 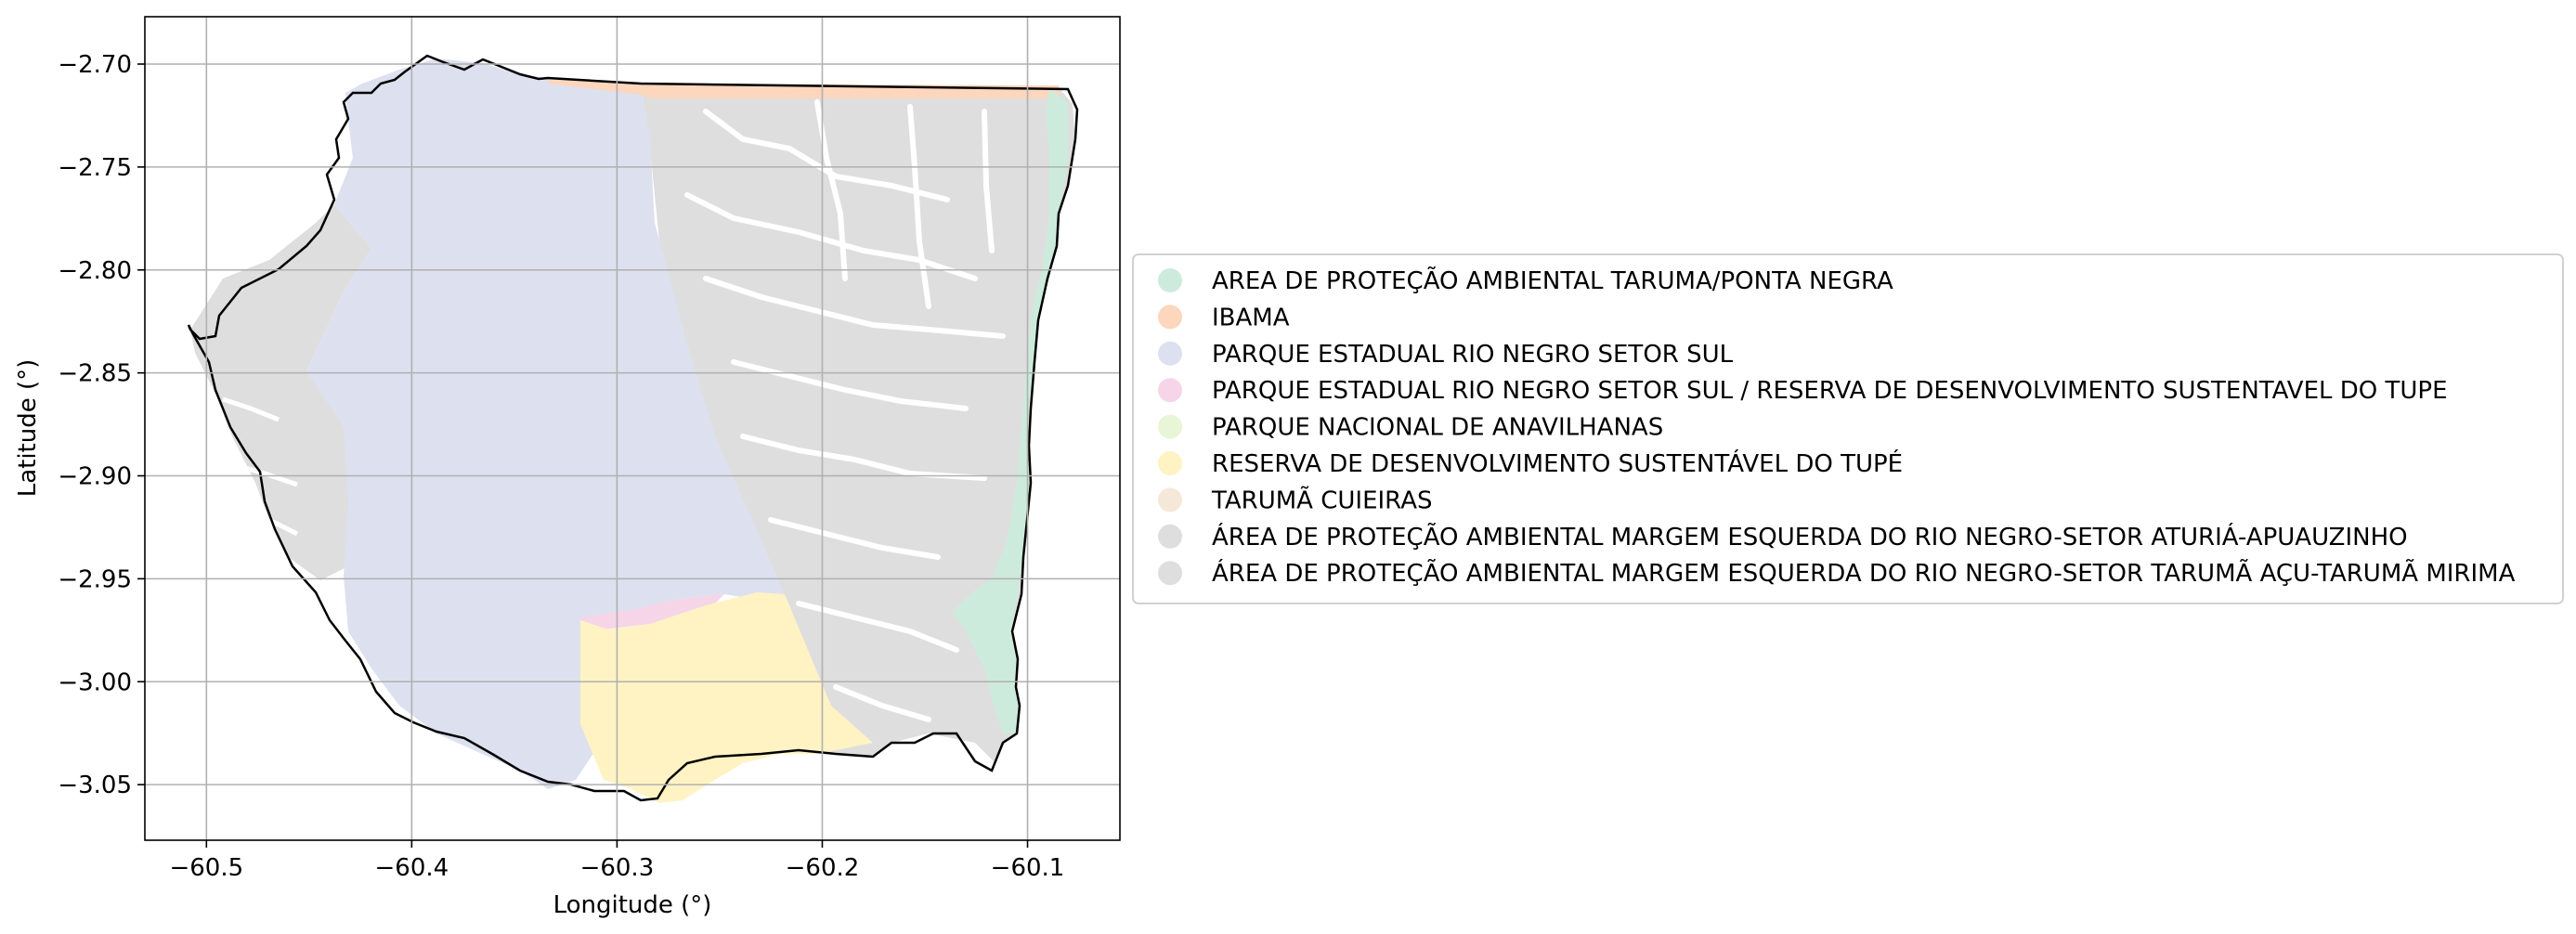 I want to click on x-axis-ticks: −60.5 −60.4 −60.3 −60.2 −60.1, so click(x=616, y=861).